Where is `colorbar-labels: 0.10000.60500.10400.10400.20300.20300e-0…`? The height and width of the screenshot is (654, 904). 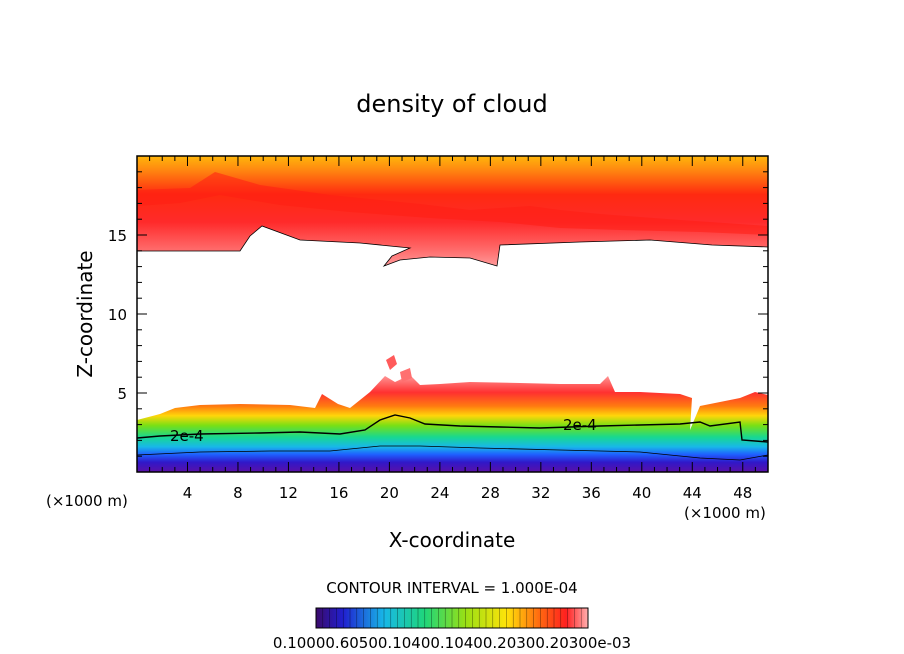 colorbar-labels: 0.10000.60500.10400.10400.20300.20300e-0… is located at coordinates (452, 643).